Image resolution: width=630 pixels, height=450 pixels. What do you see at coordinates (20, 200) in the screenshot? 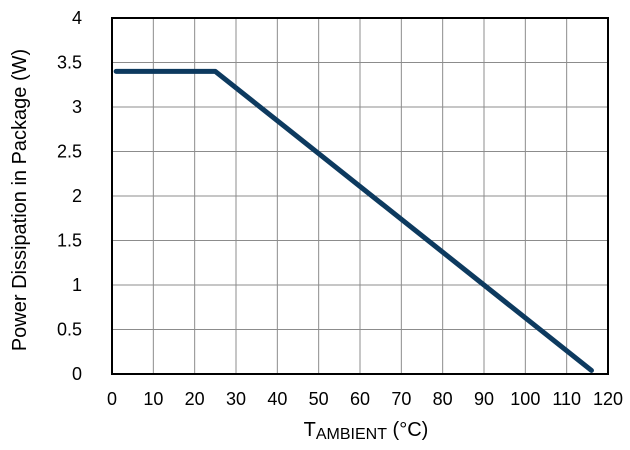
I see `y-axis-title: Power Dissipation in Package (W)` at bounding box center [20, 200].